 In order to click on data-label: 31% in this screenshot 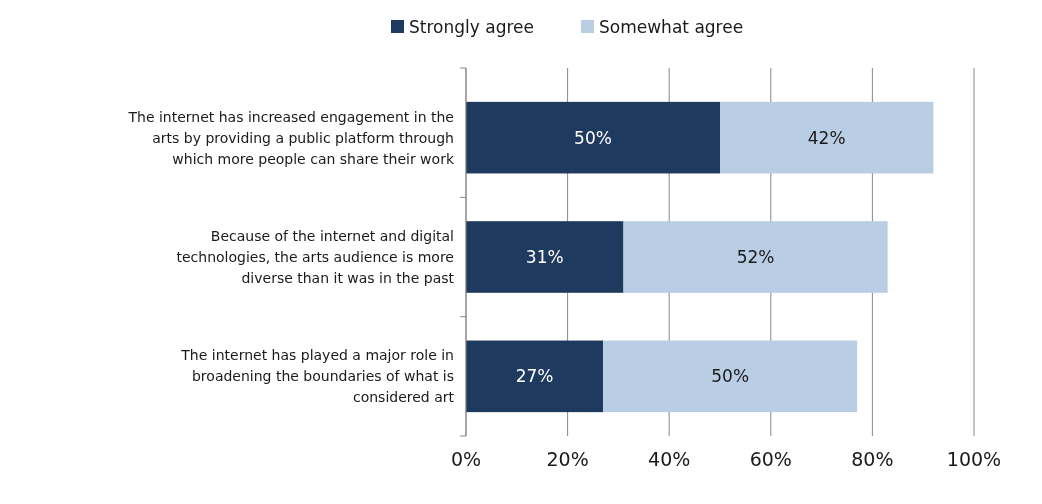, I will do `click(544, 256)`.